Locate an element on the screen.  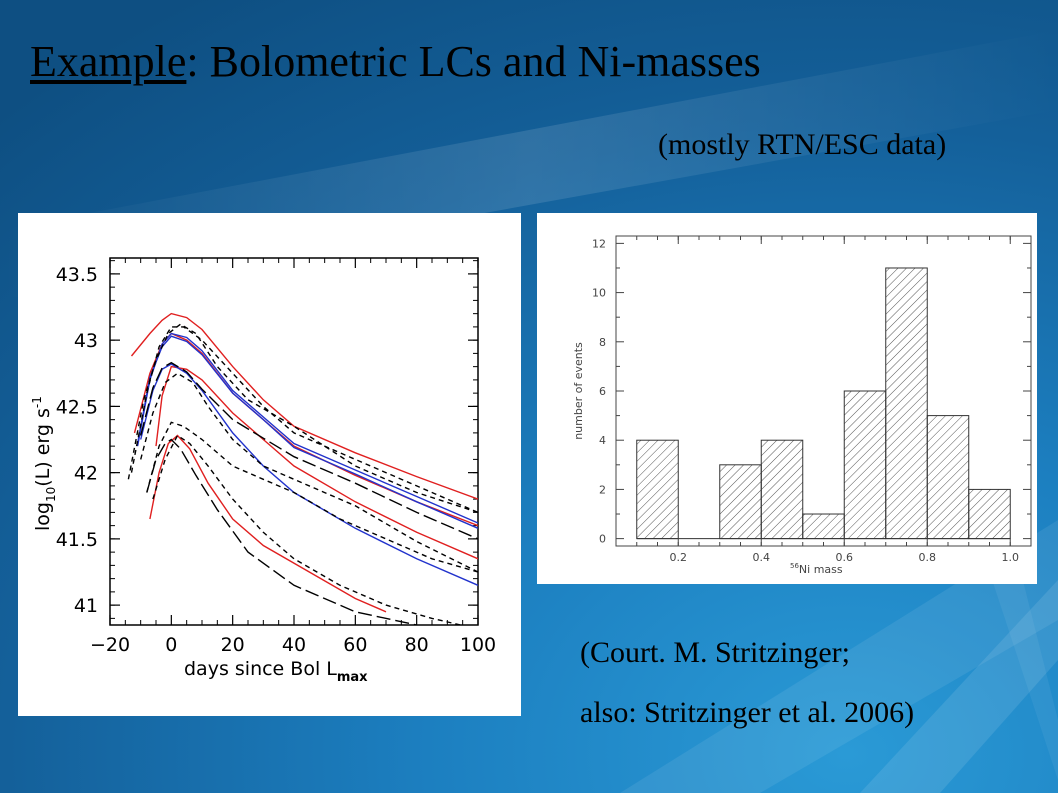
y-tick-label: 41 is located at coordinates (86, 606).